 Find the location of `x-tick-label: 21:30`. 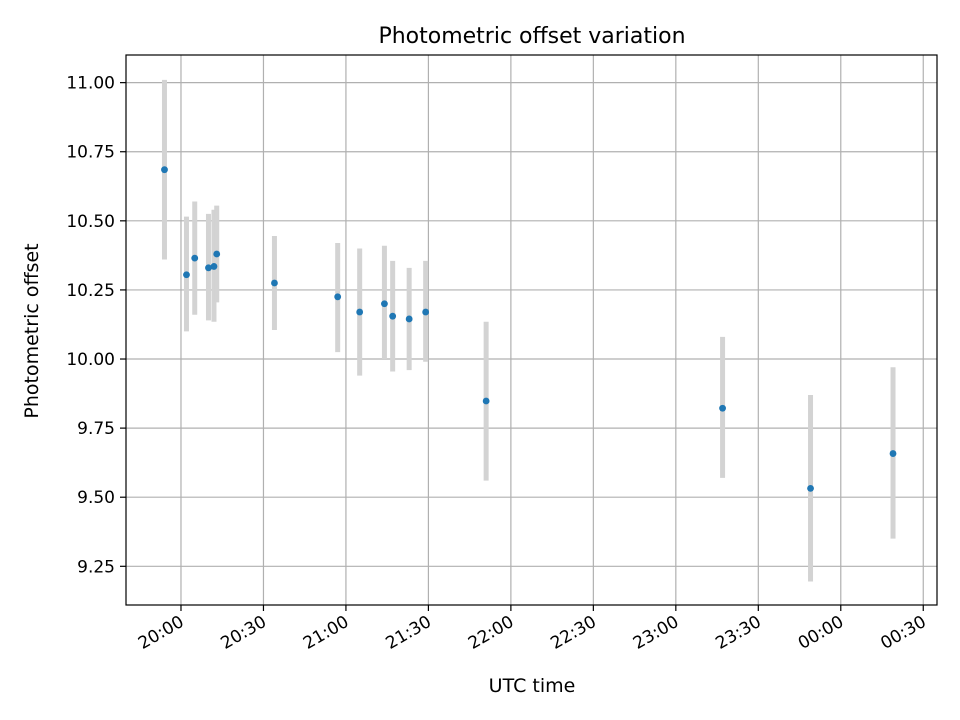

x-tick-label: 21:30 is located at coordinates (408, 633).